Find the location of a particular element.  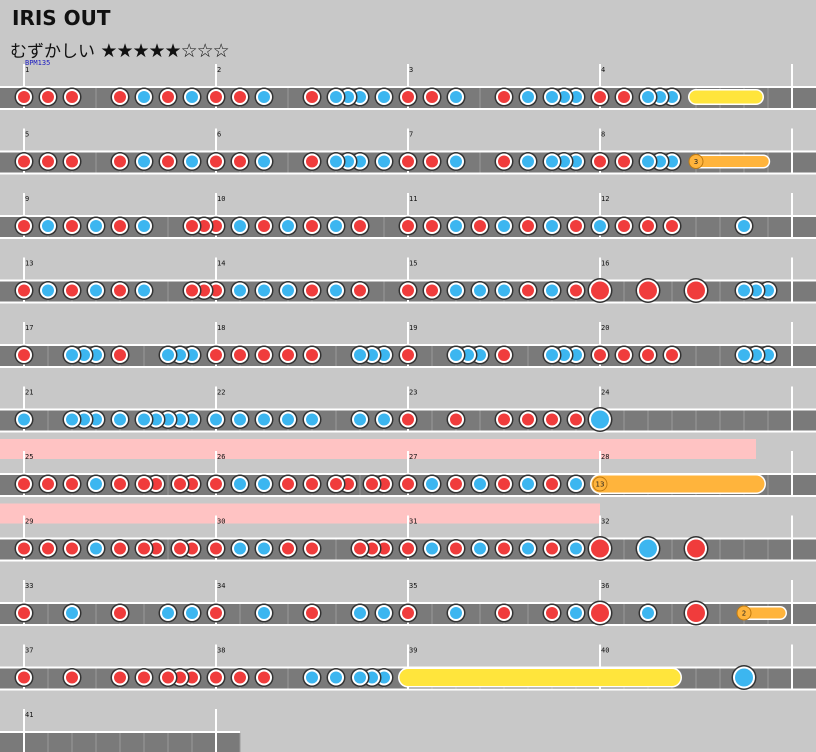

measure-number: 40 is located at coordinates (605, 651).